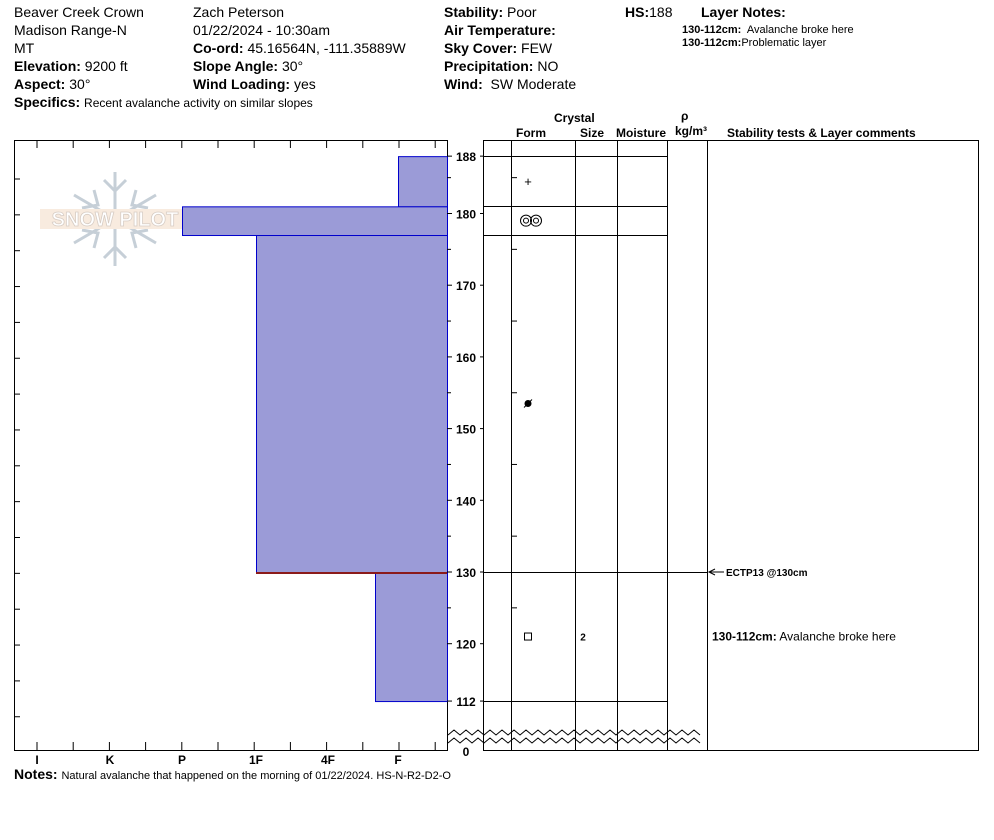 This screenshot has height=840, width=994. I want to click on moisture-header: Moisture, so click(641, 133).